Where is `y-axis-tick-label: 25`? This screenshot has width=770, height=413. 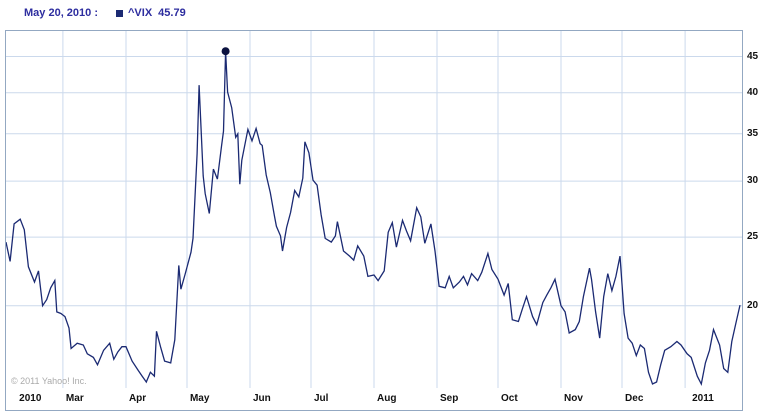 y-axis-tick-label: 25 is located at coordinates (753, 237).